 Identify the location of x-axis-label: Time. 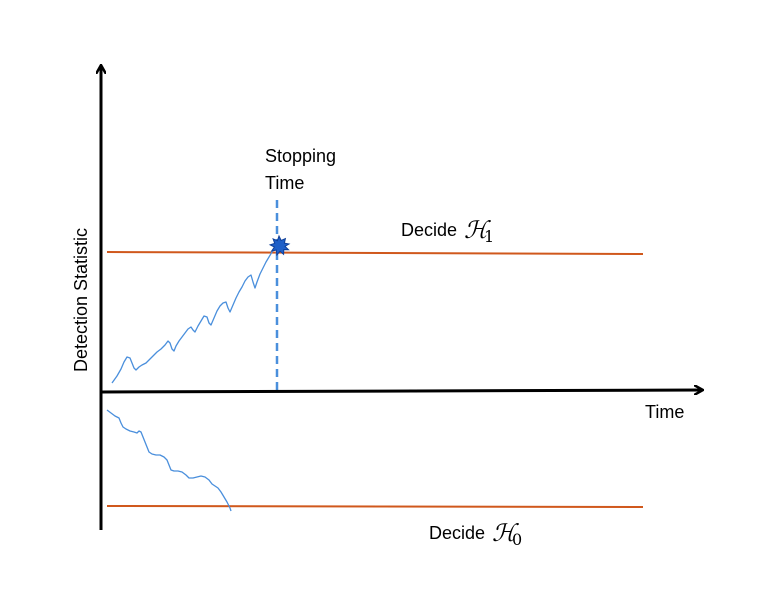
(664, 412).